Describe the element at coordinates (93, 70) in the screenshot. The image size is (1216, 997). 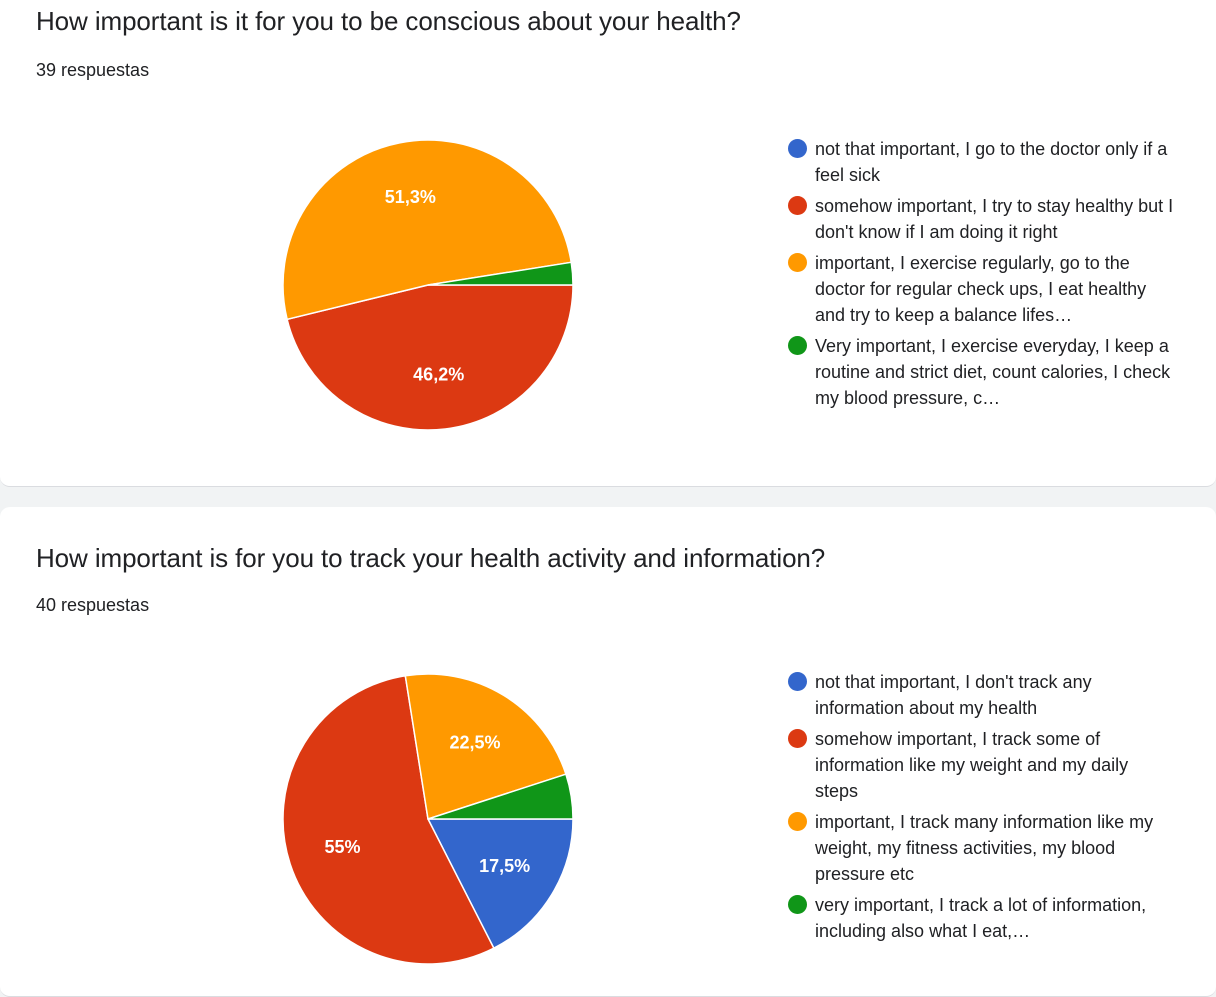
I see `response-count: 39 respuestas` at that location.